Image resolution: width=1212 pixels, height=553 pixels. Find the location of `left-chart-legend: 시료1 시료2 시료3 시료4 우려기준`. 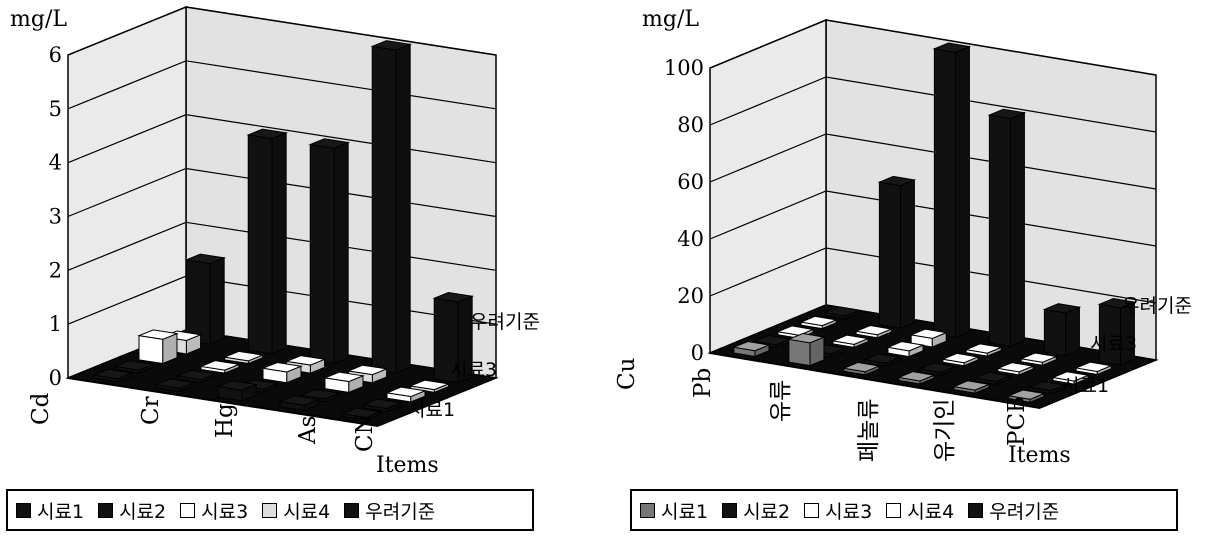

left-chart-legend: 시료1 시료2 시료3 시료4 우려기준 is located at coordinates (270, 510).